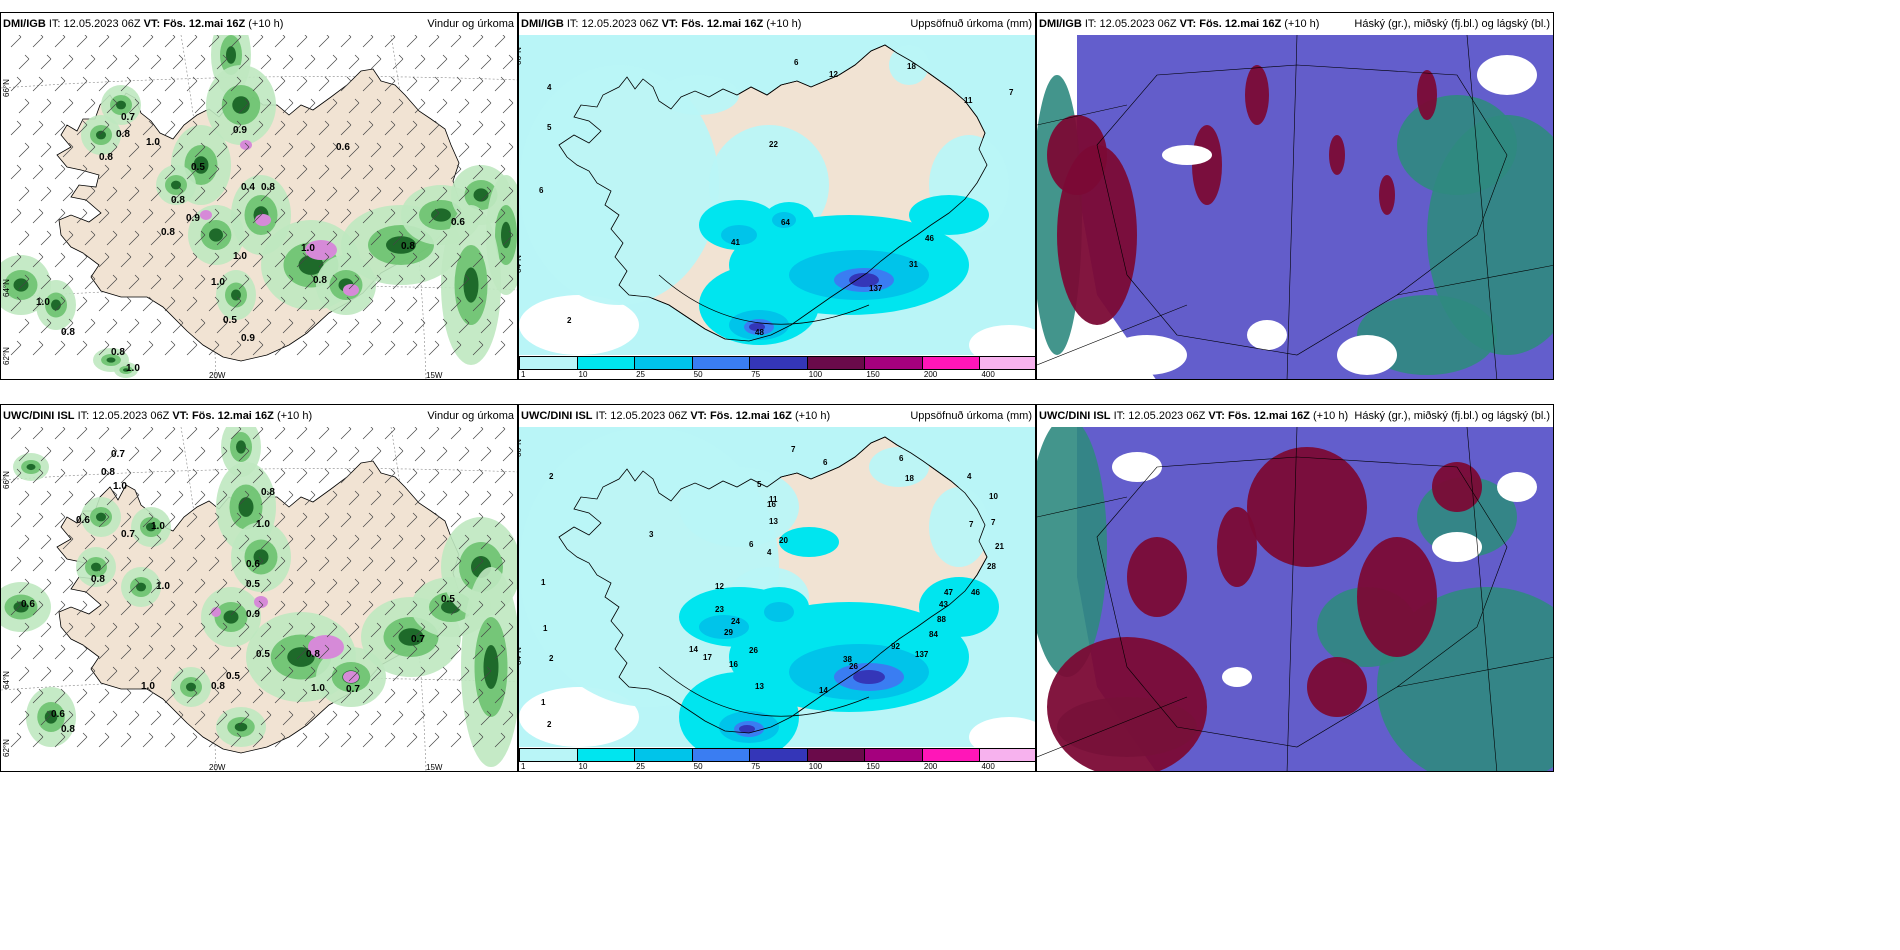  I want to click on colorbar-tick-label: 1, so click(523, 766).